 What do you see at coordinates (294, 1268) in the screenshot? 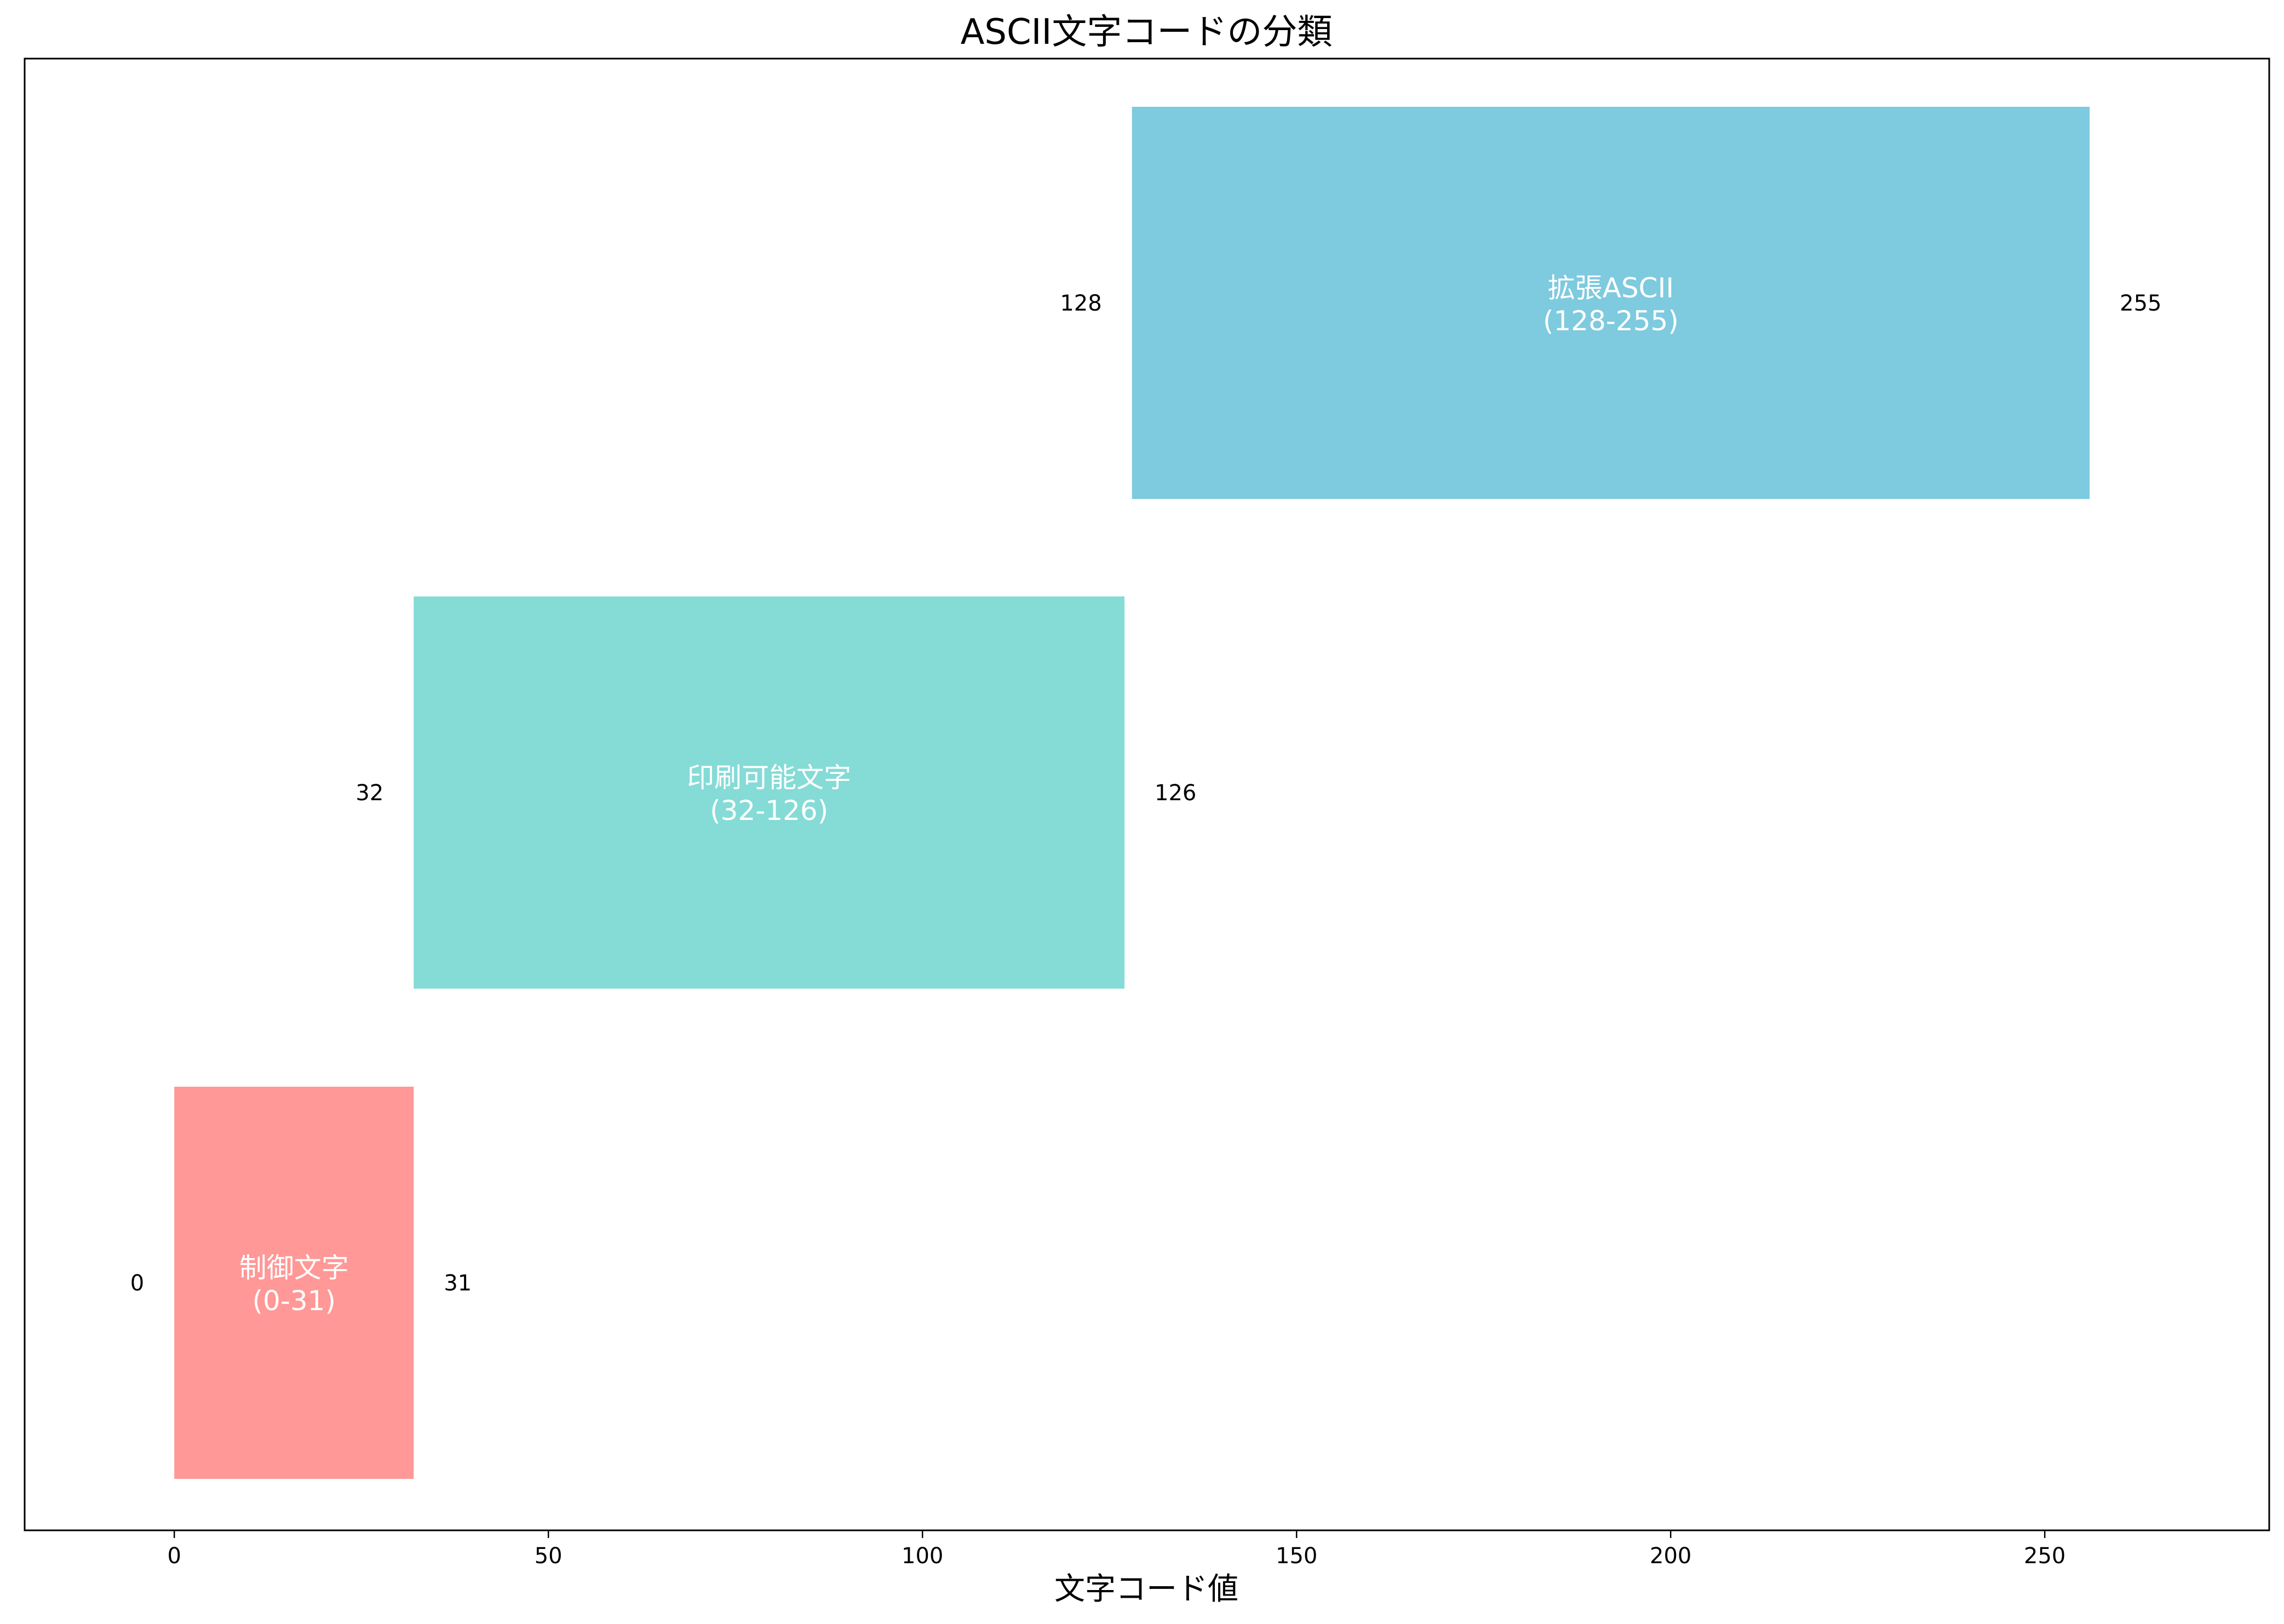
I see `range-bar-label: 制御文字` at bounding box center [294, 1268].